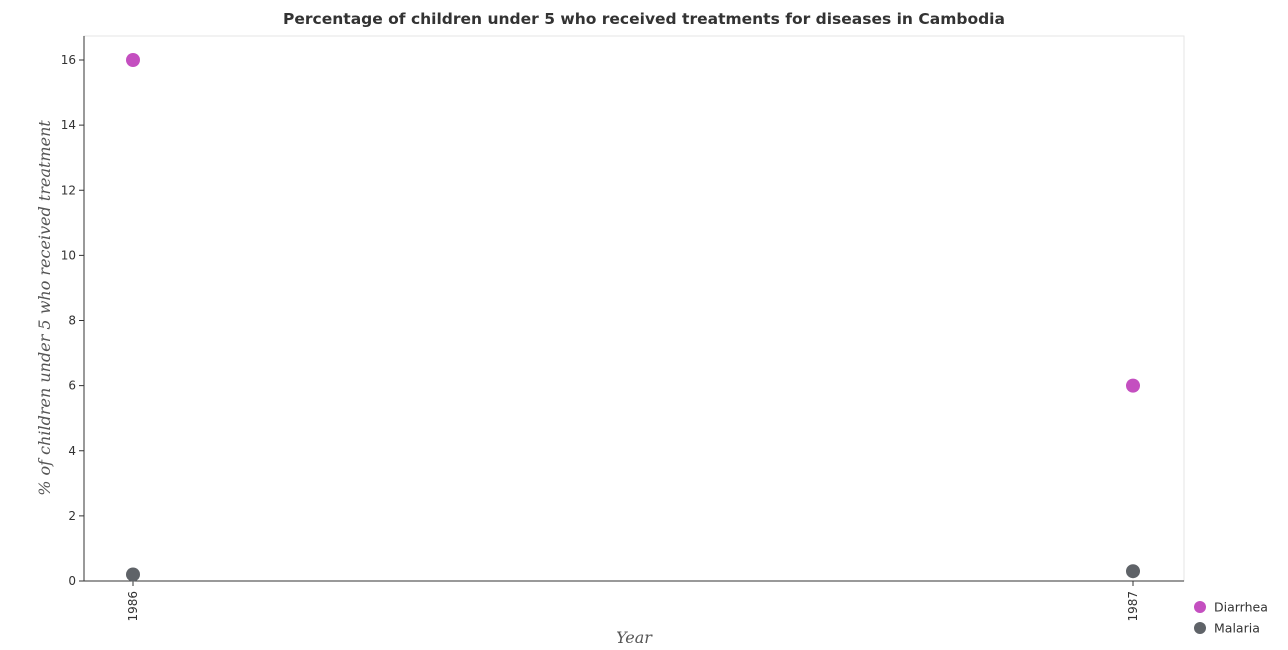 The height and width of the screenshot is (650, 1288). What do you see at coordinates (68, 190) in the screenshot?
I see `y-tick-label: 12` at bounding box center [68, 190].